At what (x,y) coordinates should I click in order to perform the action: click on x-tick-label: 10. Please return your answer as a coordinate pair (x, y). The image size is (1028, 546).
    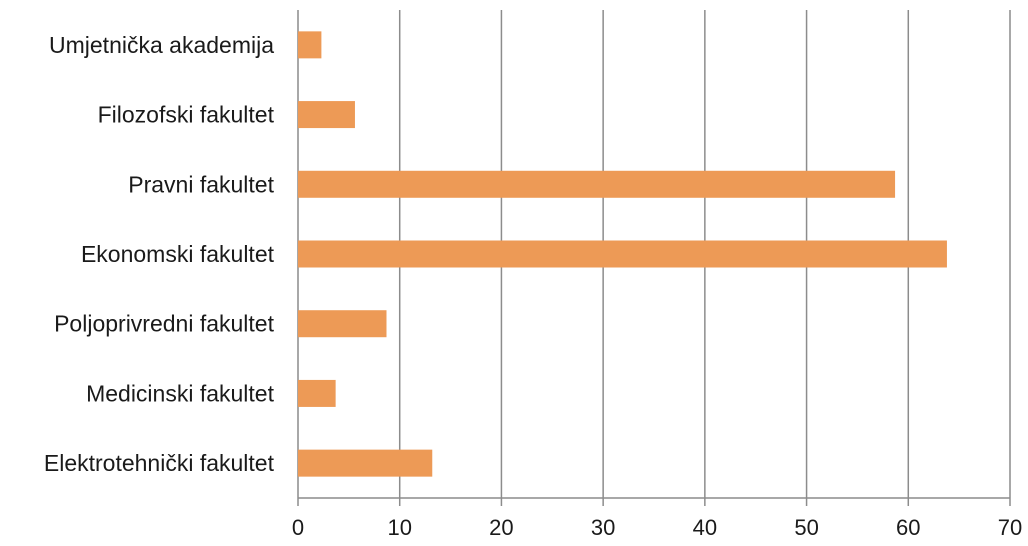
    Looking at the image, I should click on (399, 527).